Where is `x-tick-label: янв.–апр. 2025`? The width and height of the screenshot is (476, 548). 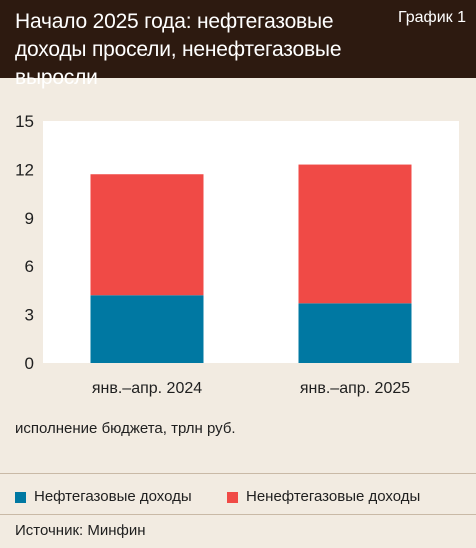 x-tick-label: янв.–апр. 2025 is located at coordinates (355, 388).